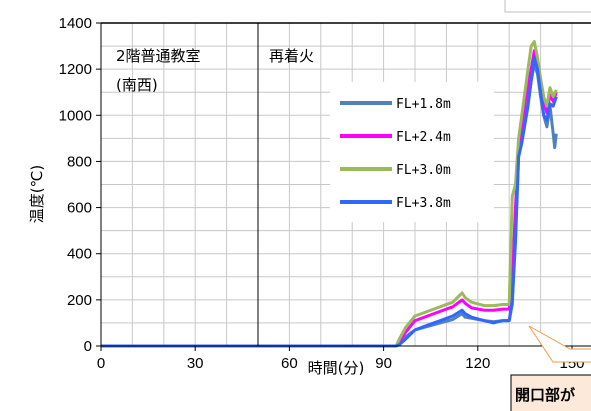 The image size is (591, 411). What do you see at coordinates (477, 363) in the screenshot?
I see `x-tick-label: 120` at bounding box center [477, 363].